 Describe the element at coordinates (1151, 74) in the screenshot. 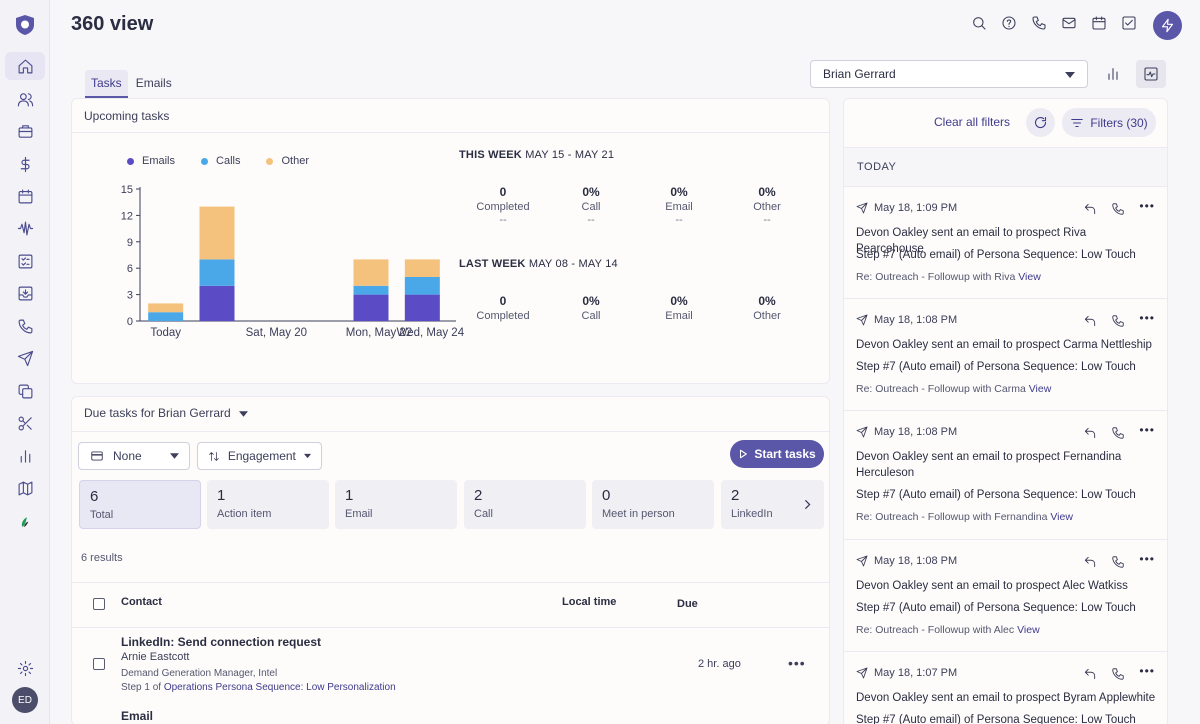

I see `activity-view-button` at that location.